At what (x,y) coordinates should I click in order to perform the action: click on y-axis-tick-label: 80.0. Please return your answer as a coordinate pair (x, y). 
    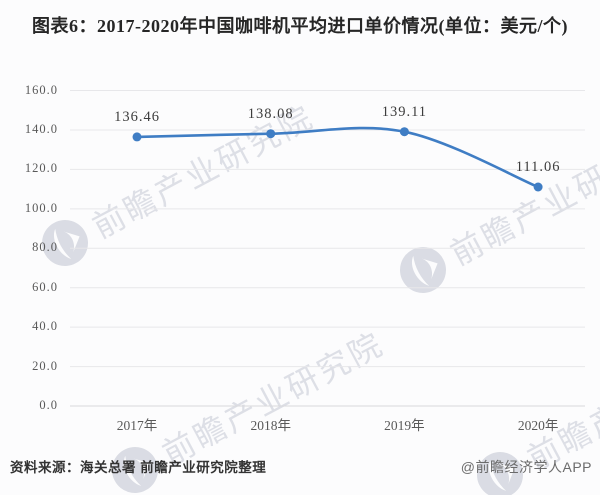
    Looking at the image, I should click on (45, 247).